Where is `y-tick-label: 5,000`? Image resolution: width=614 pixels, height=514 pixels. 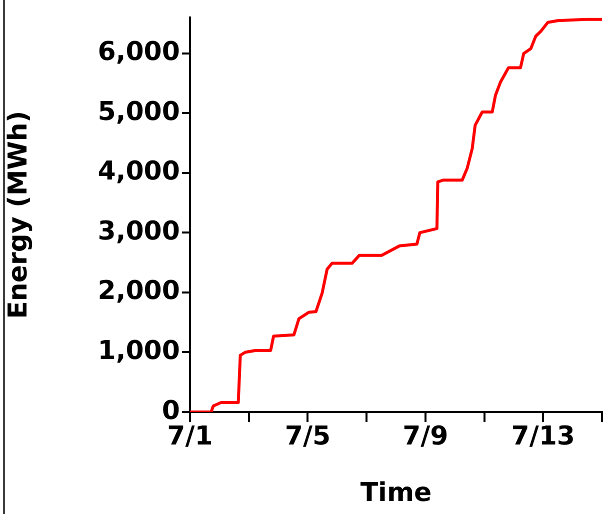
y-tick-label: 5,000 is located at coordinates (139, 111).